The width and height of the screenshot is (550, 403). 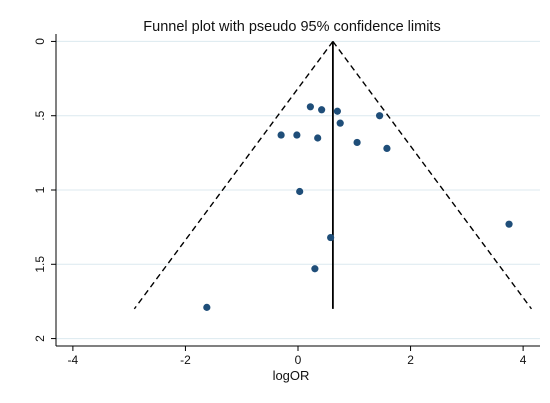 I want to click on x-tick-label-4: 4, so click(x=523, y=360).